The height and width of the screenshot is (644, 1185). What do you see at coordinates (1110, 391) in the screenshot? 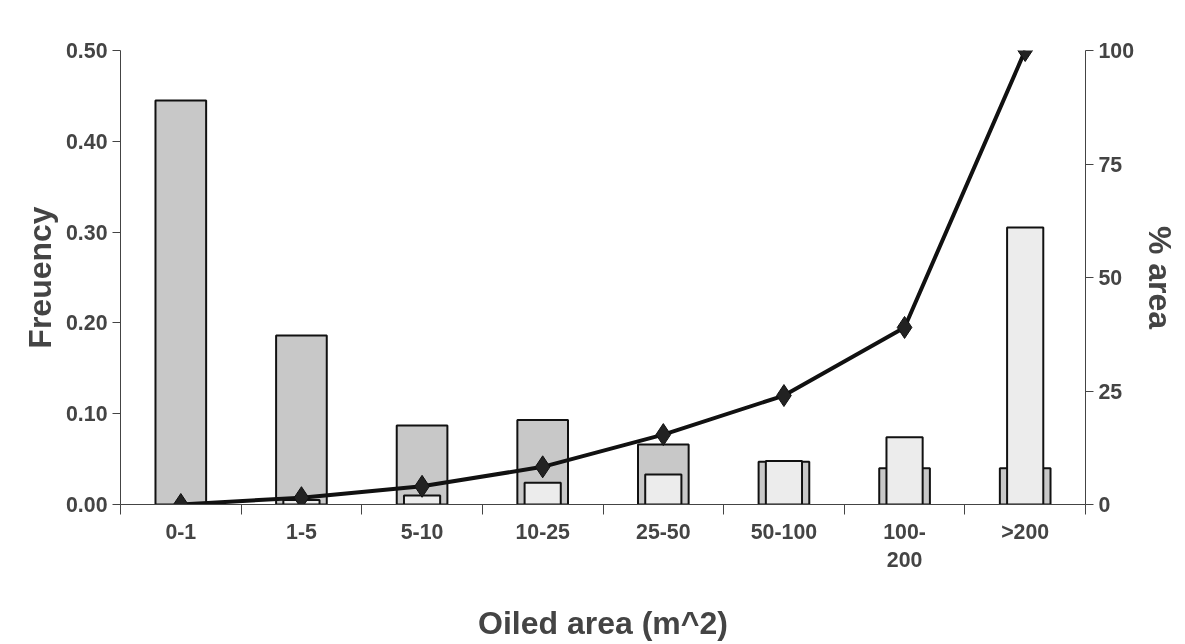
I see `y2-tick-label: 25` at bounding box center [1110, 391].